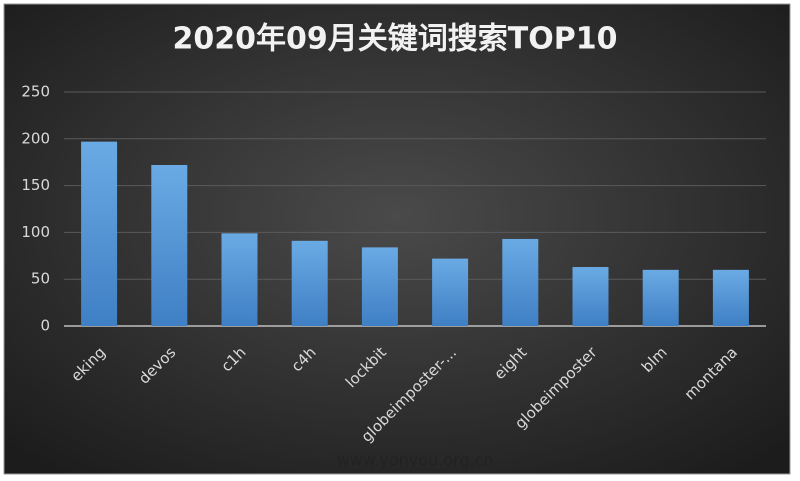 This screenshot has height=481, width=800. Describe the element at coordinates (45, 326) in the screenshot. I see `y-tick-label: 0` at that location.